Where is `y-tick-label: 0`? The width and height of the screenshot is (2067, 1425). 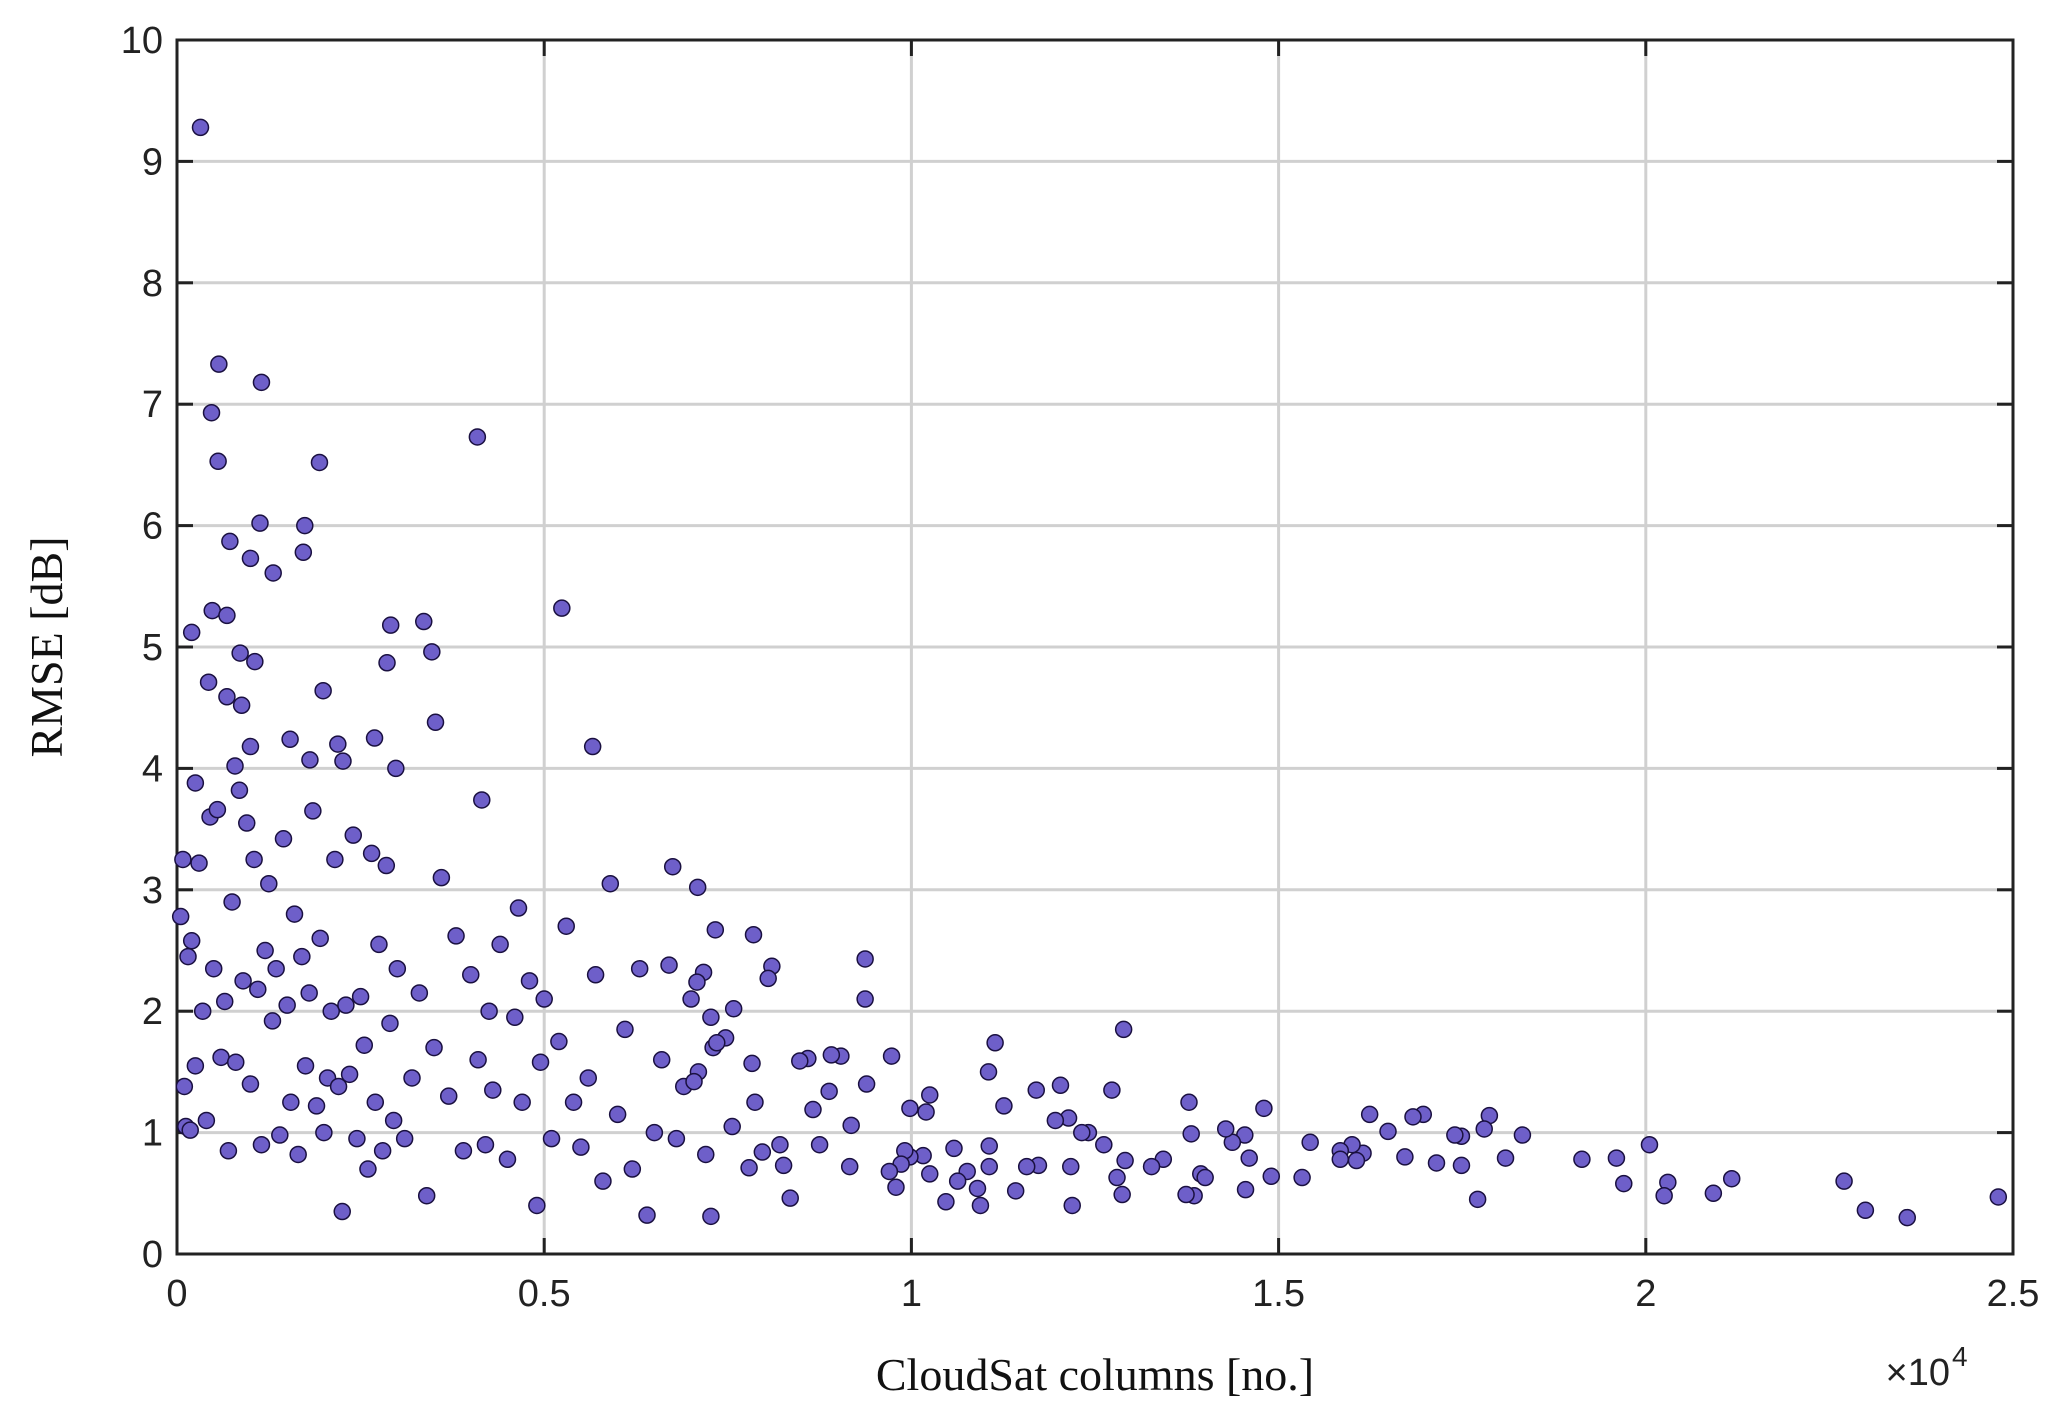
y-tick-label: 0 is located at coordinates (152, 1255).